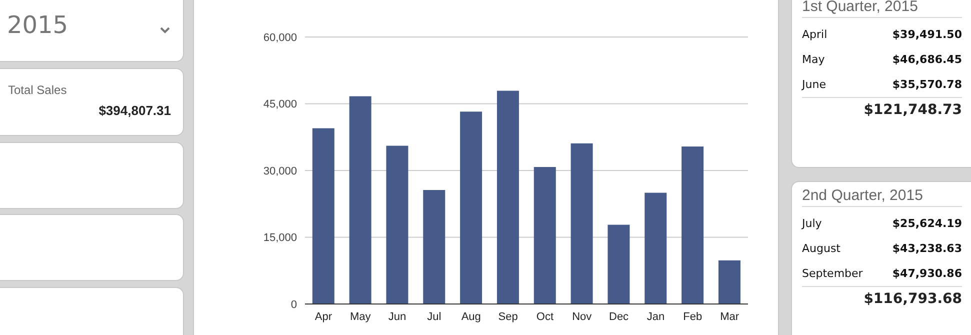  What do you see at coordinates (814, 84) in the screenshot?
I see `text: June` at bounding box center [814, 84].